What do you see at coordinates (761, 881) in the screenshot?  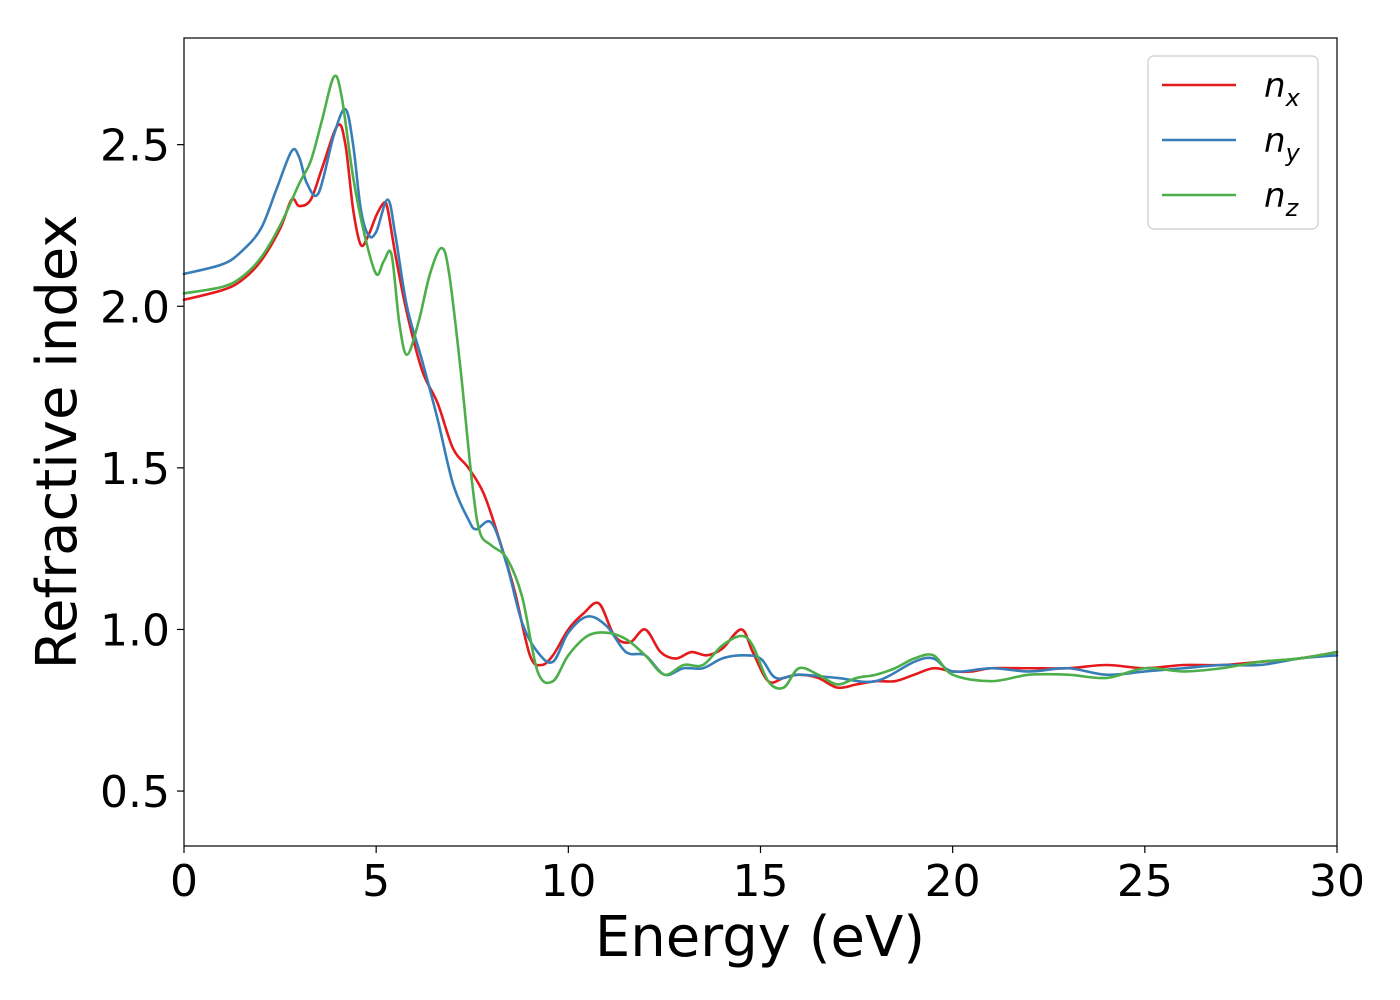 I see `x-tick-label: 15` at bounding box center [761, 881].